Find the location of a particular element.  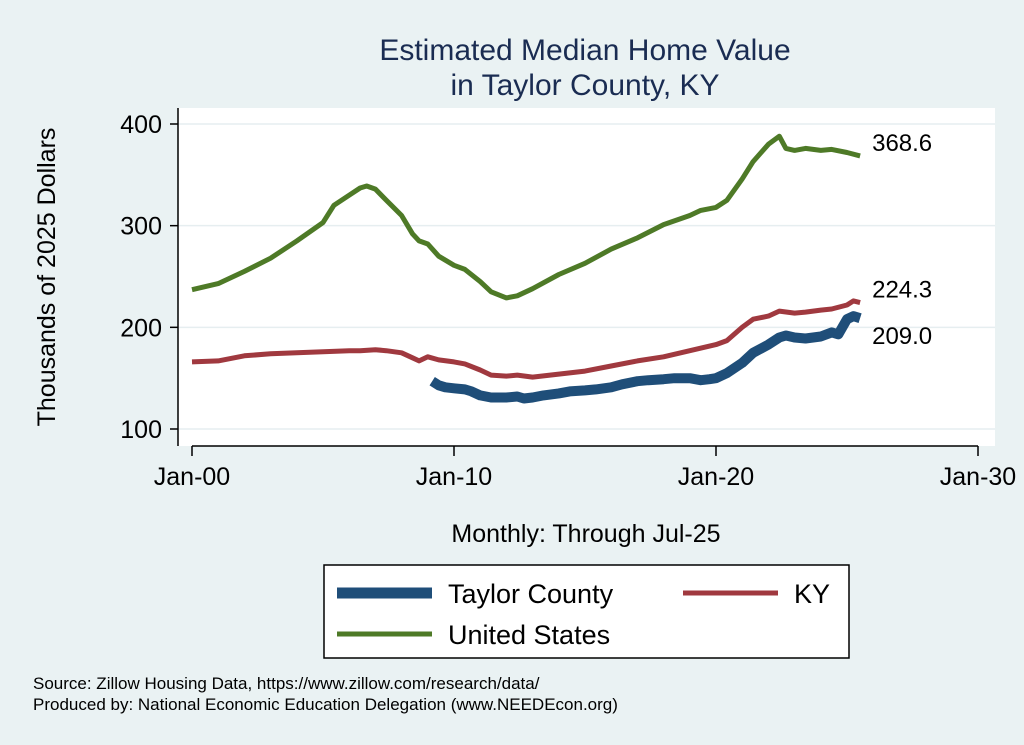

chart-title-line-2: in Taylor County, KY is located at coordinates (584, 85).